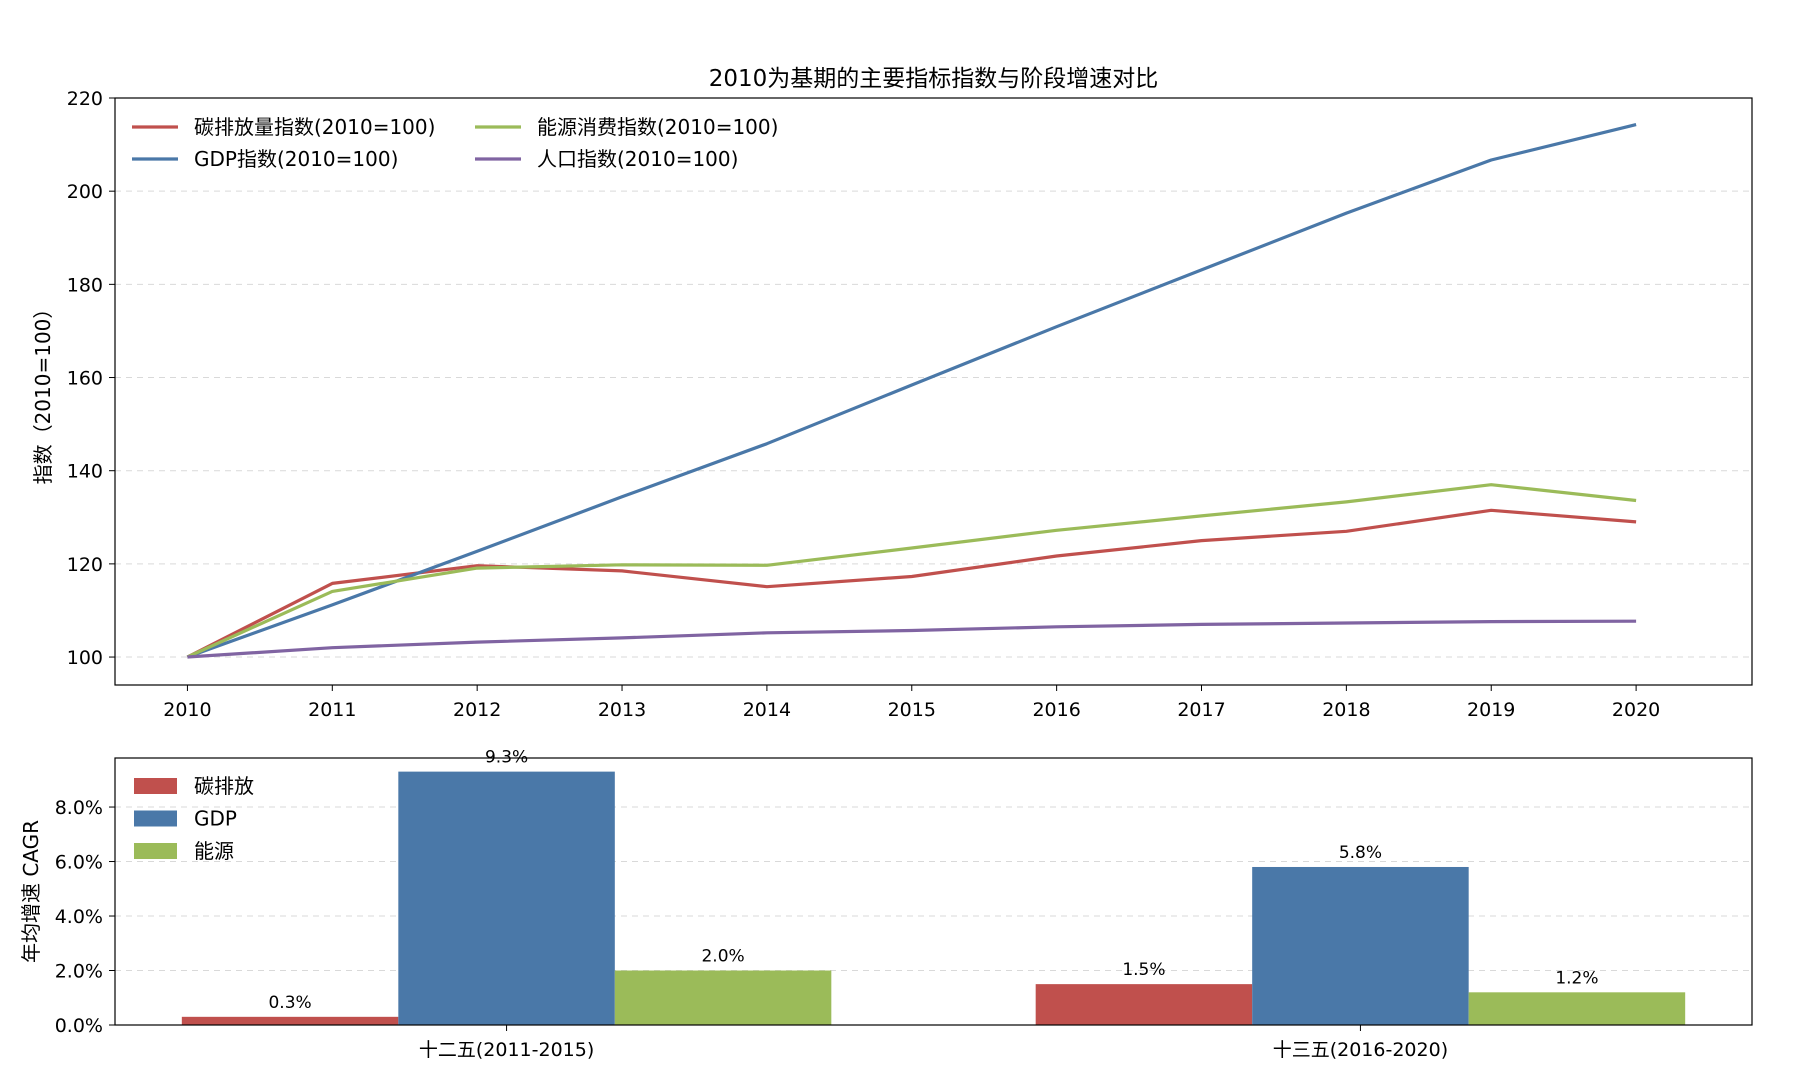 Image resolution: width=1800 pixels, height=1084 pixels. What do you see at coordinates (1576, 978) in the screenshot?
I see `bar-value-label: 1.2%` at bounding box center [1576, 978].